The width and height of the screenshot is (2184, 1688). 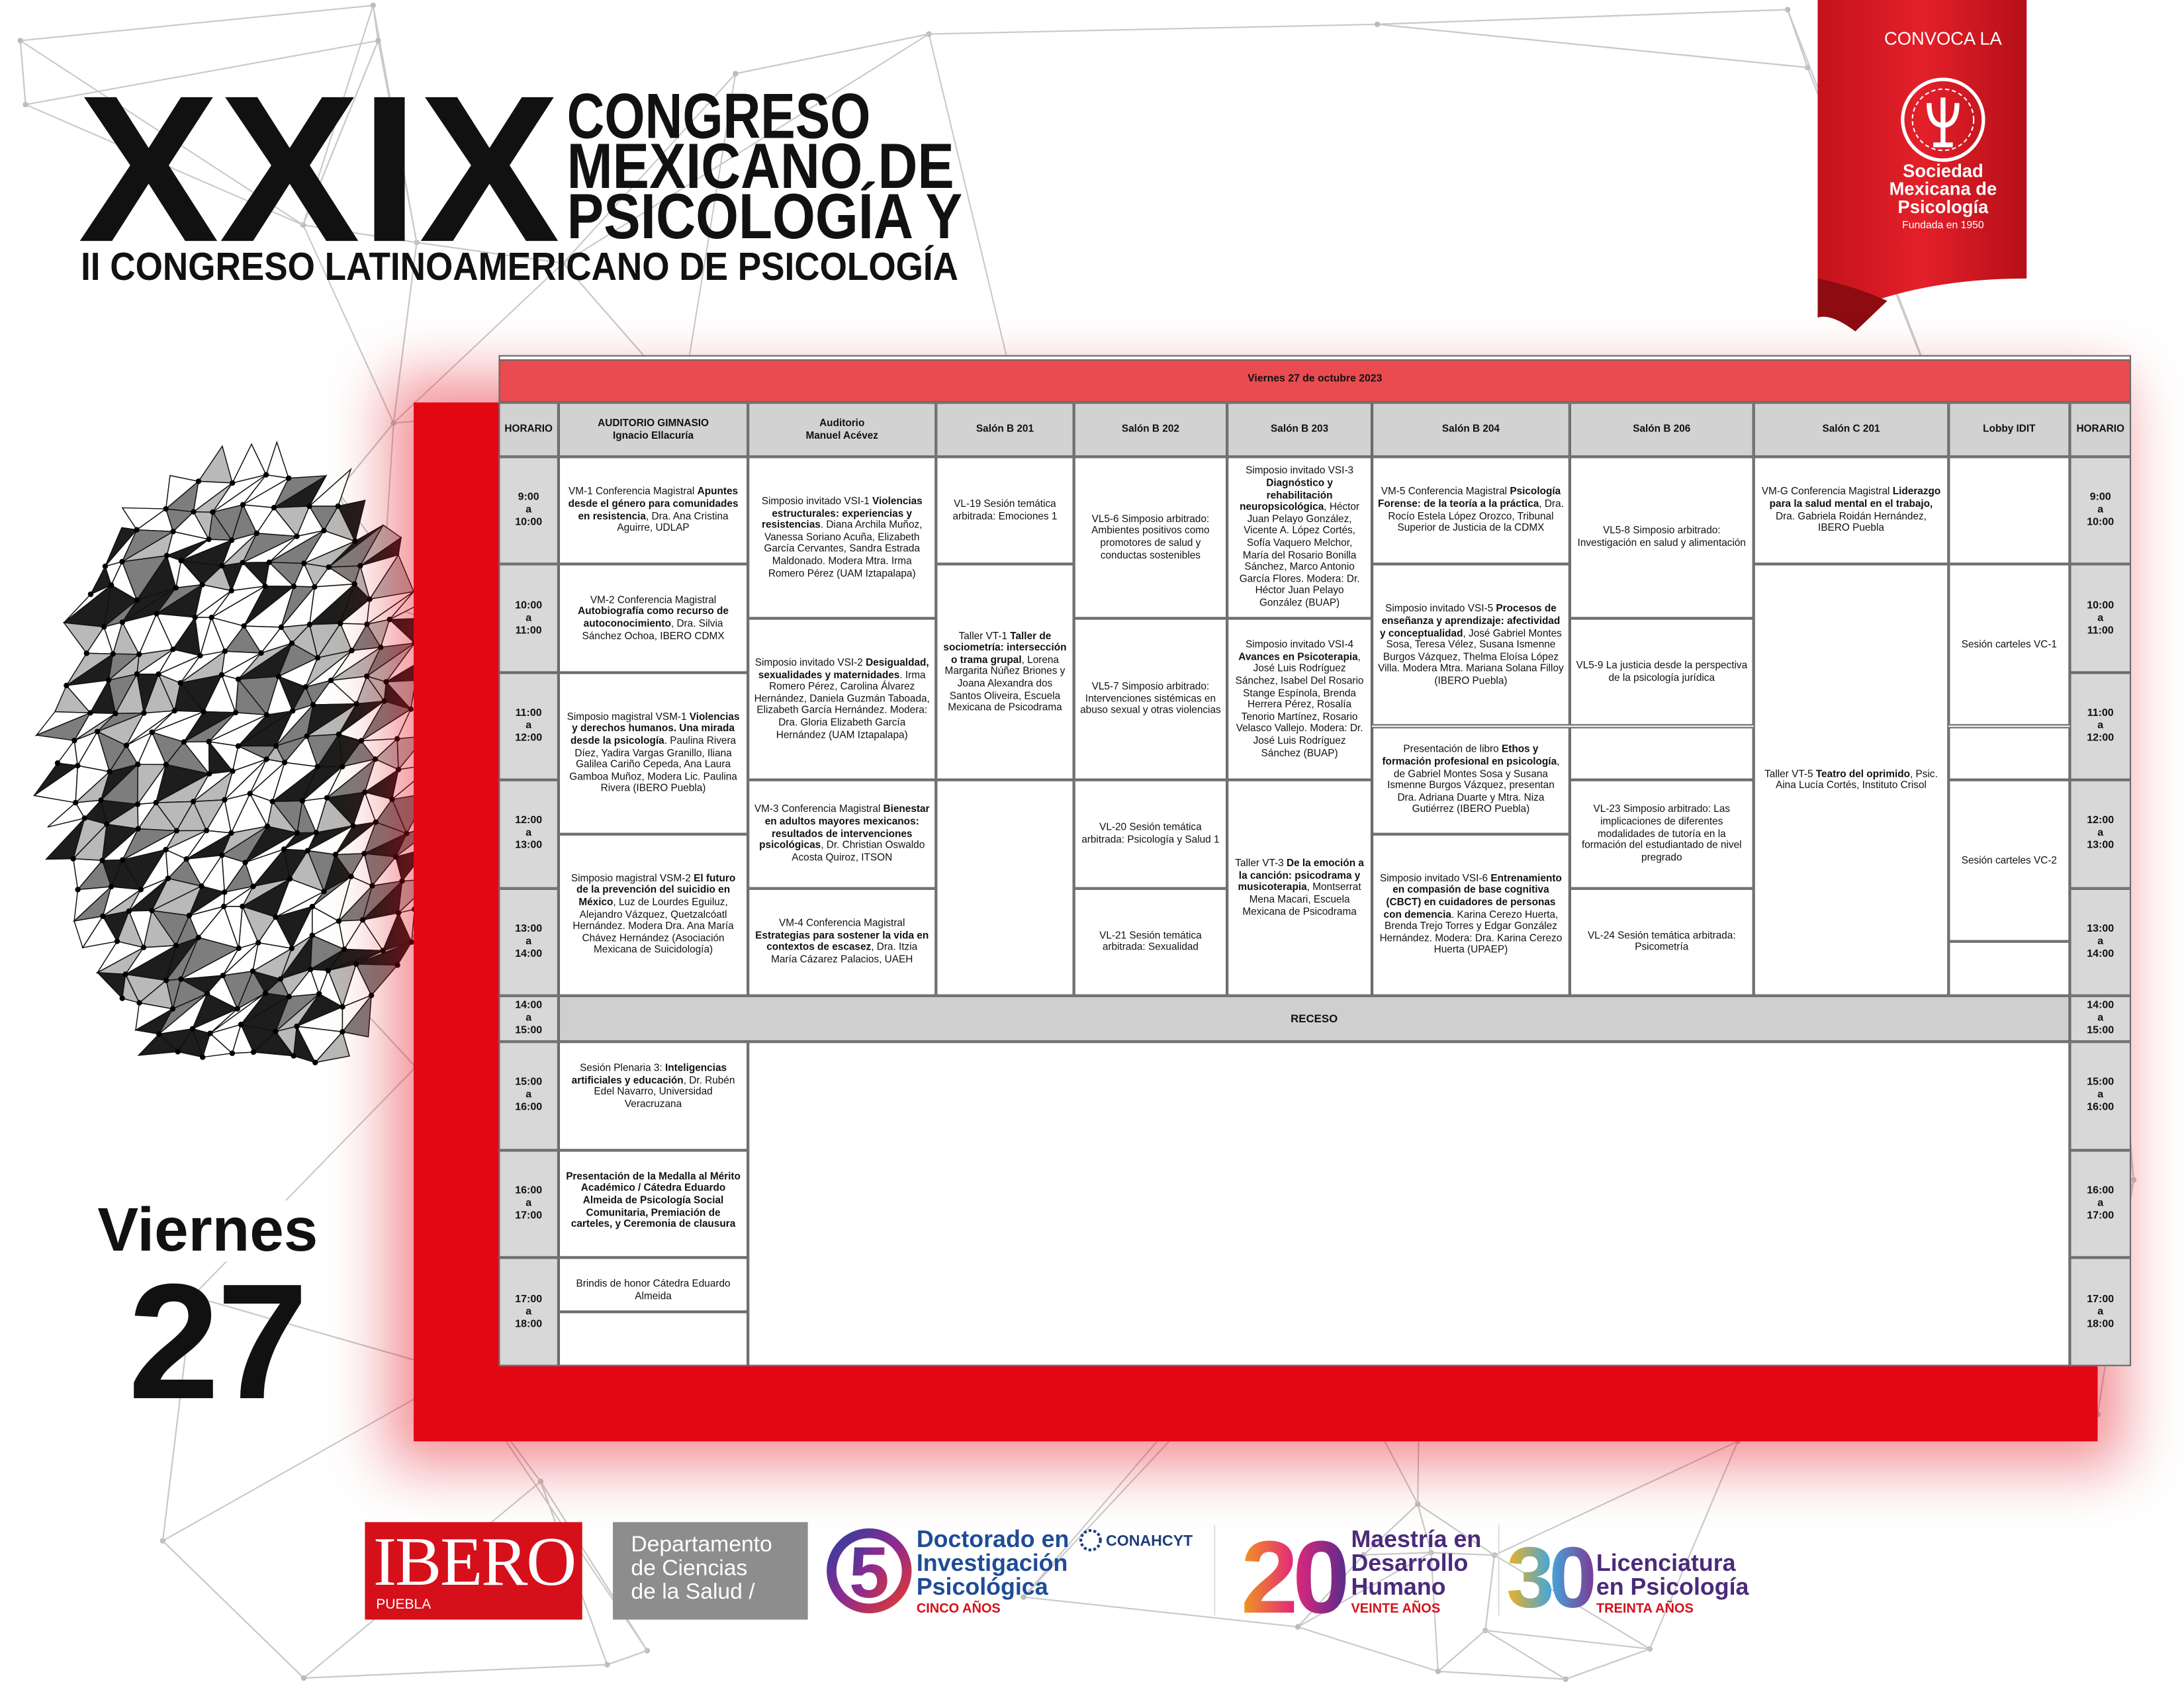 What do you see at coordinates (2101, 1096) in the screenshot?
I see `time-cell: 15:00 a 16:00` at bounding box center [2101, 1096].